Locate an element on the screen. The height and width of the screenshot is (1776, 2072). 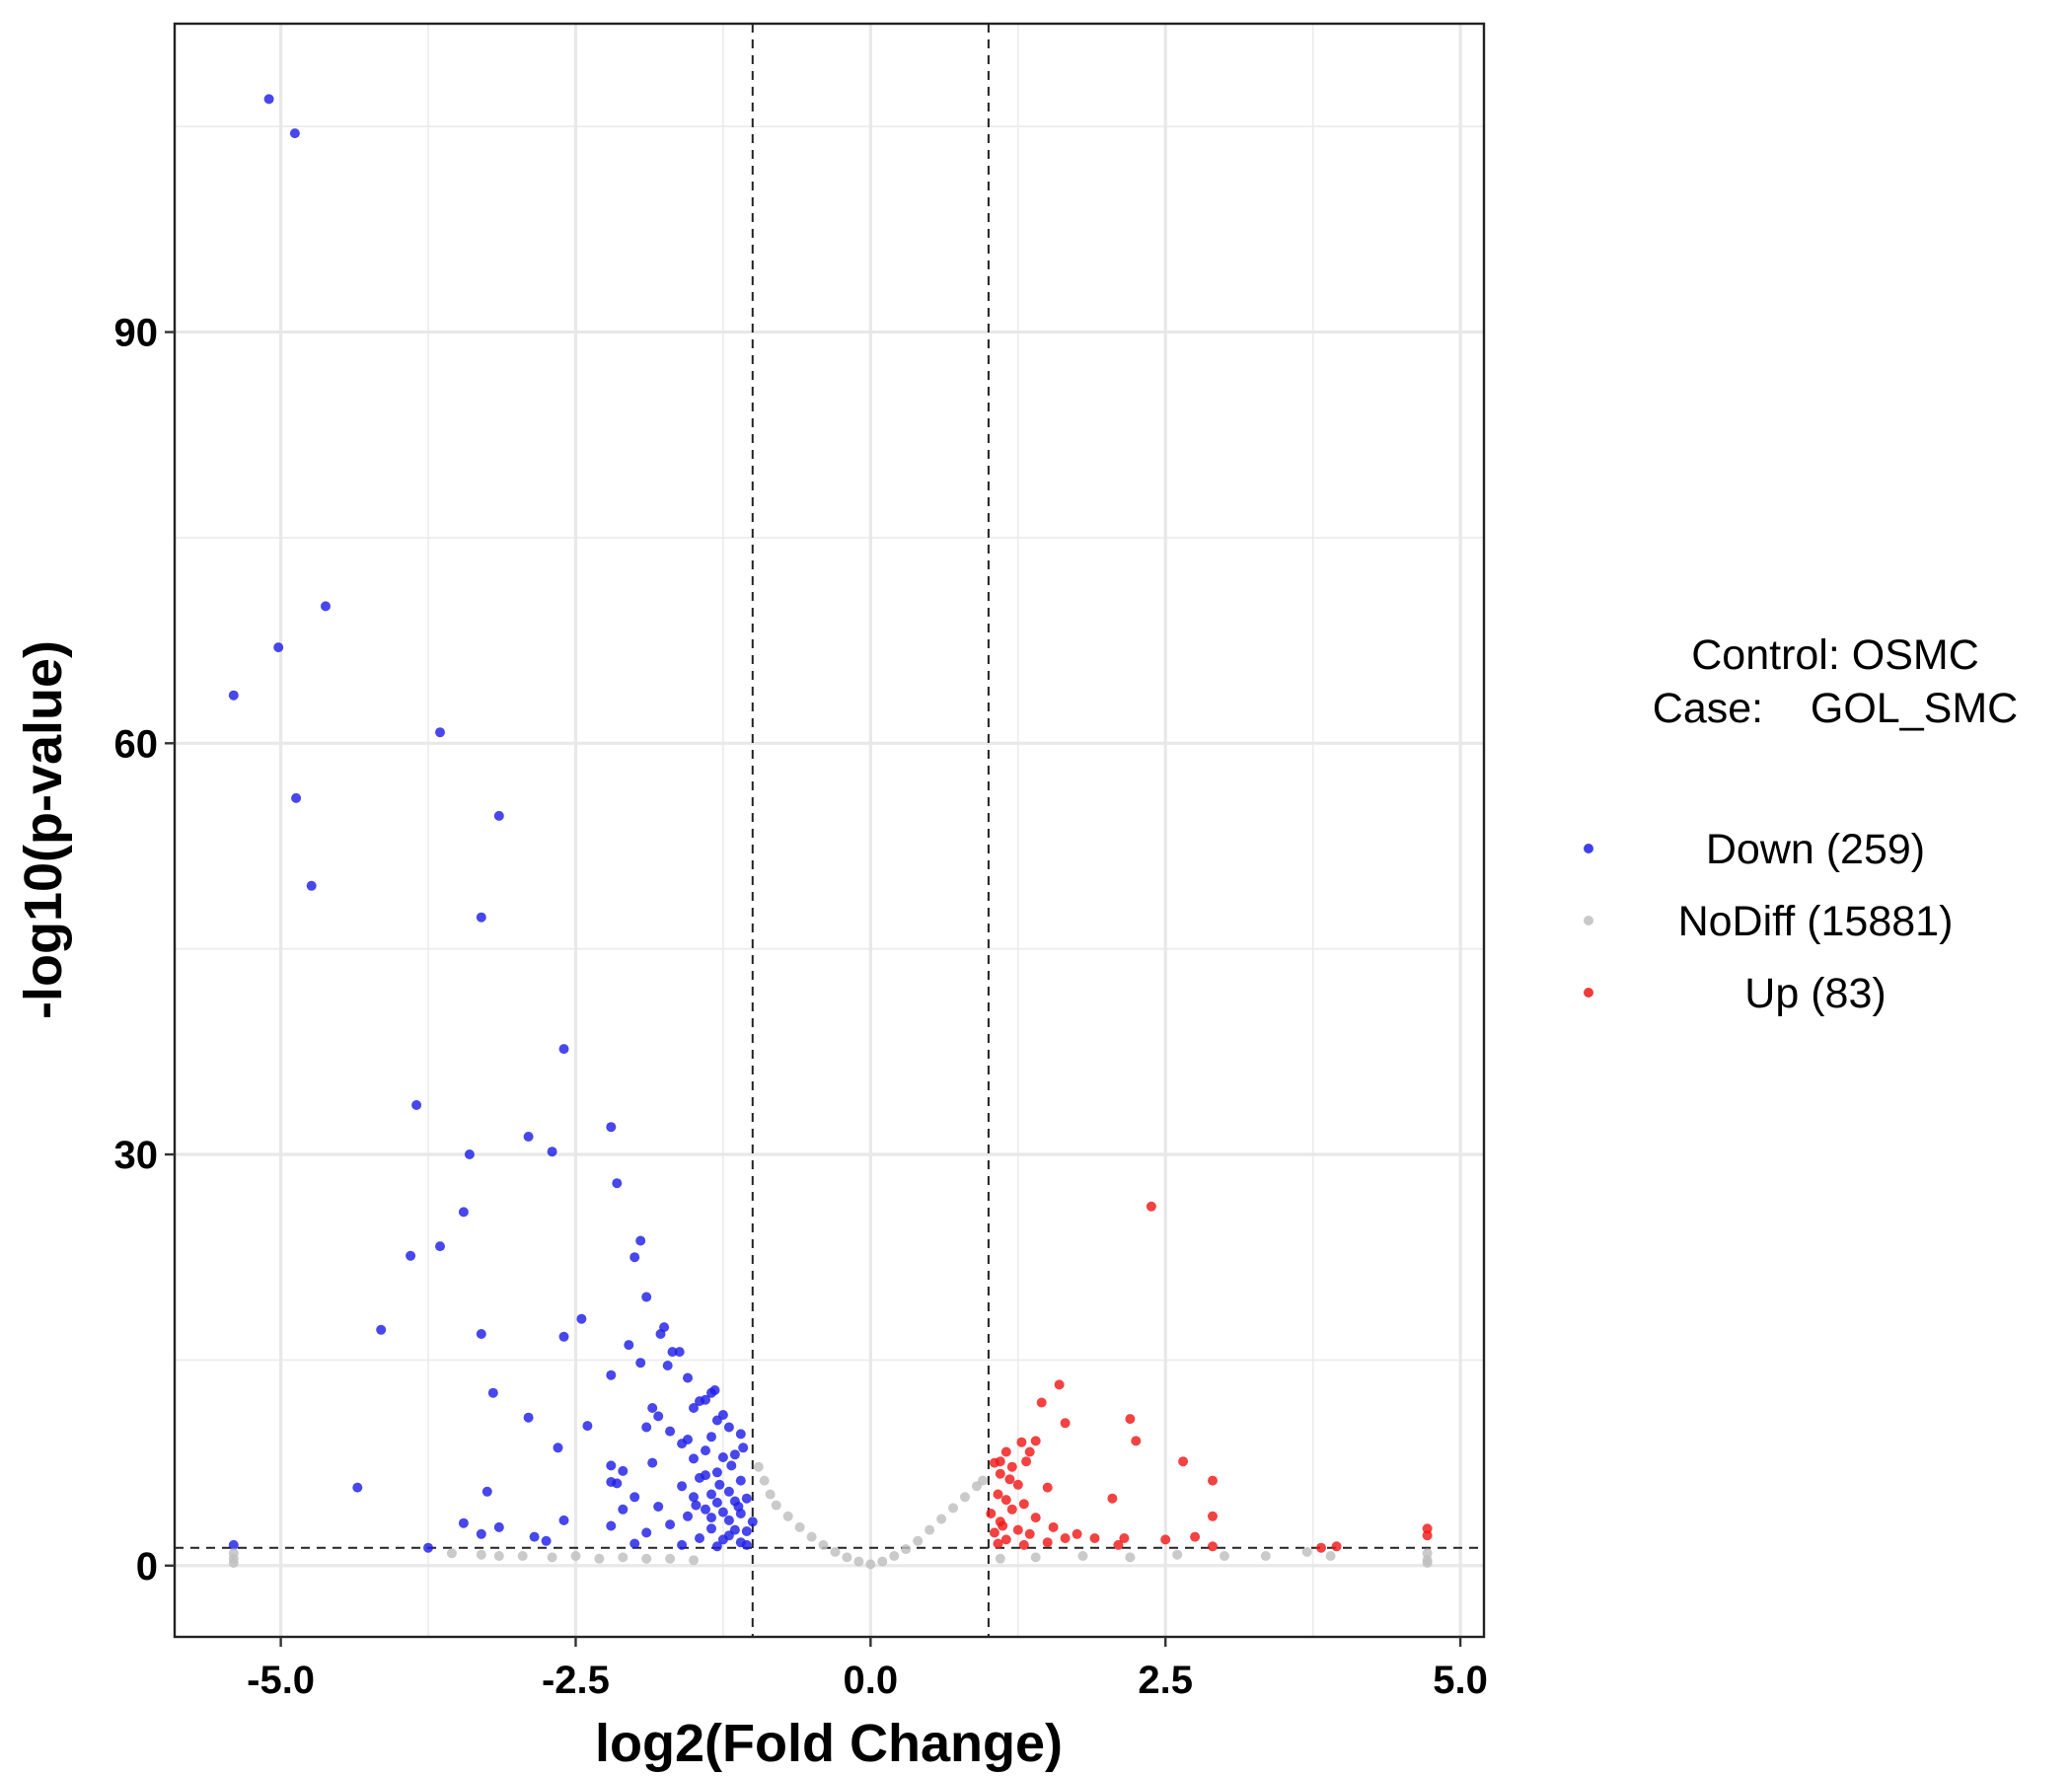
legend-title-control: Control: OSMC is located at coordinates (1835, 655).